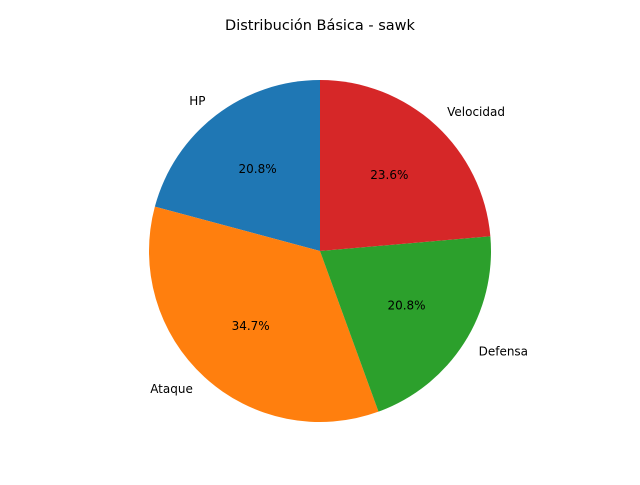 The height and width of the screenshot is (485, 640). What do you see at coordinates (406, 306) in the screenshot?
I see `pie-value-label-defensa: 20.8%` at bounding box center [406, 306].